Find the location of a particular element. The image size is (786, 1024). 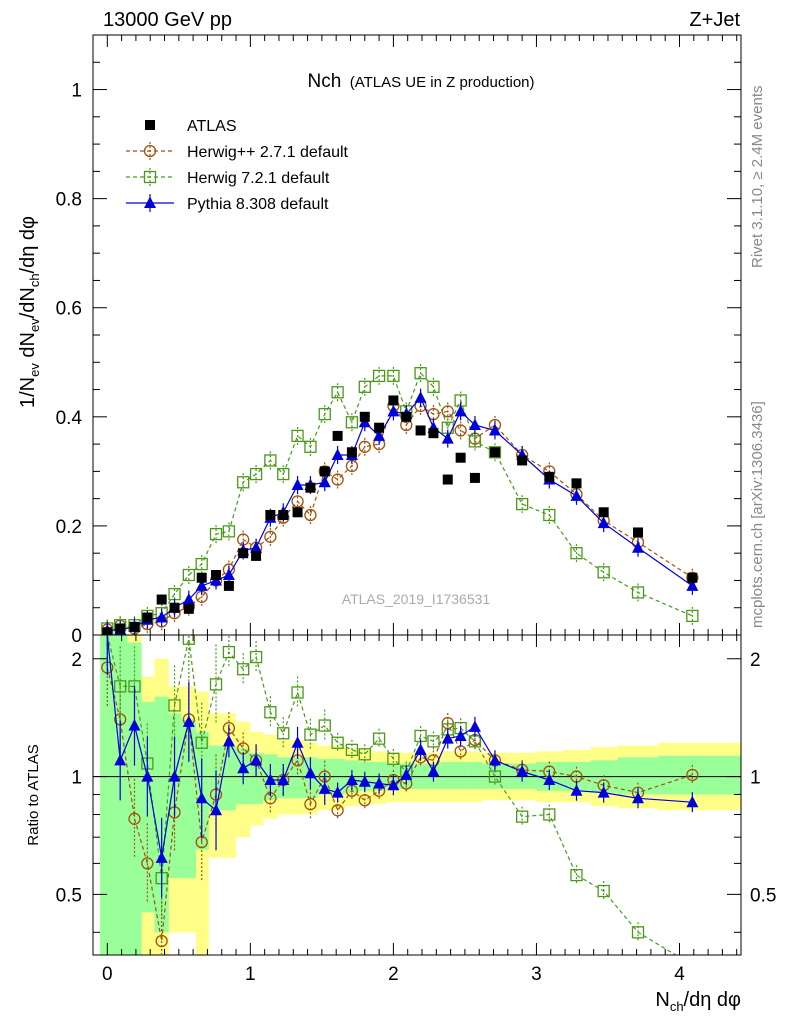

main-y-tick-label: 0.6 is located at coordinates (69, 309).